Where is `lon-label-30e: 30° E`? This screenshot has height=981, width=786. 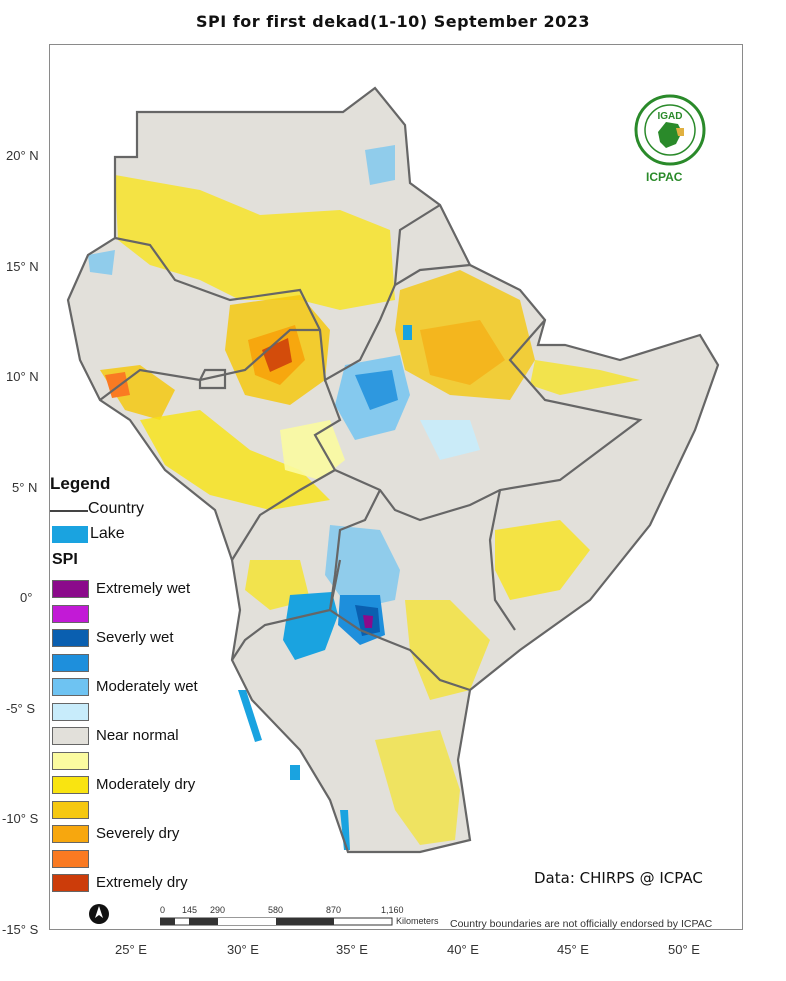
lon-label-30e: 30° E is located at coordinates (243, 949).